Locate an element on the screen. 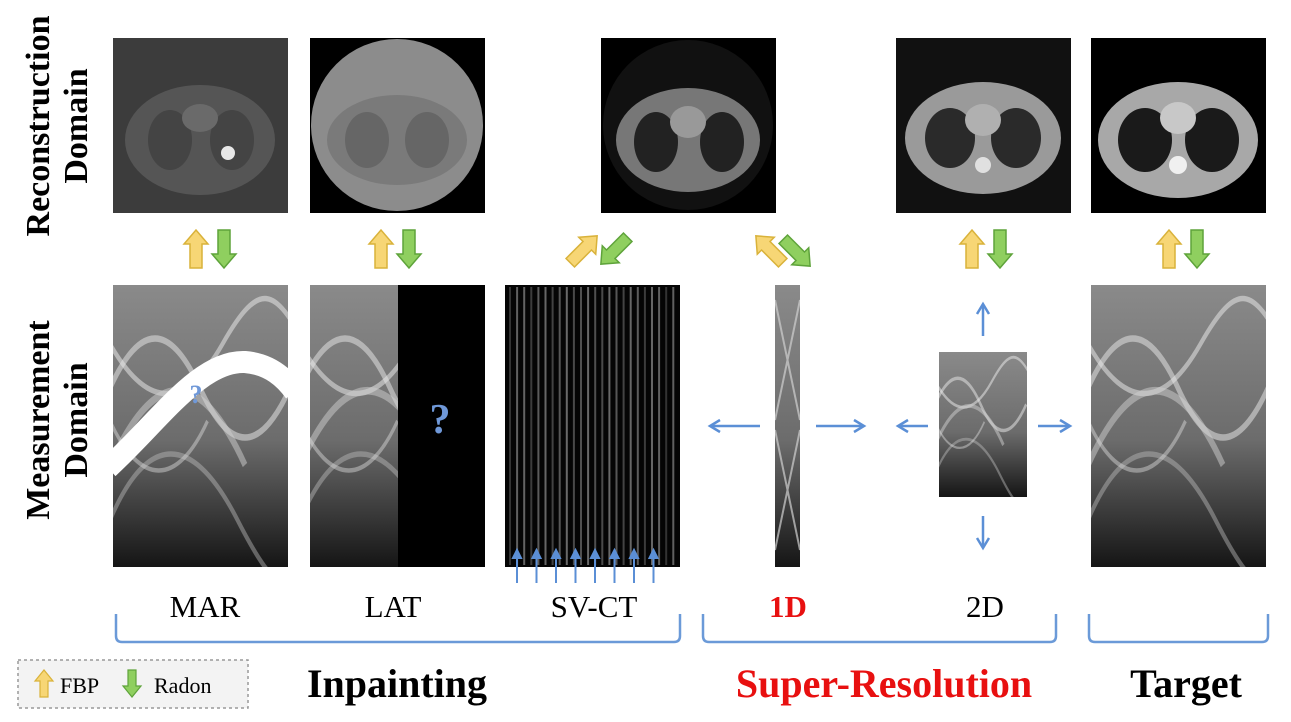 This screenshot has width=1291, height=722. mar-column-label: MAR is located at coordinates (205, 606).